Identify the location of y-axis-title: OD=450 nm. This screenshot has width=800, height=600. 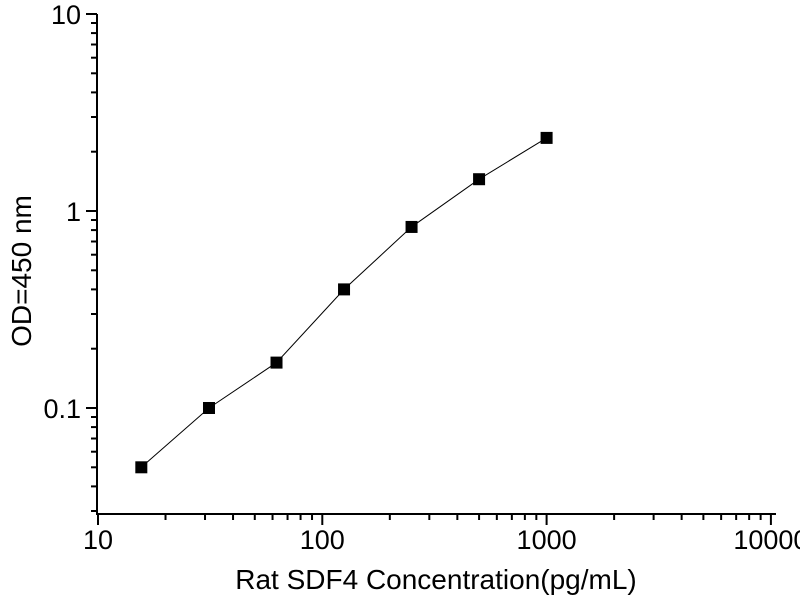
(21, 271).